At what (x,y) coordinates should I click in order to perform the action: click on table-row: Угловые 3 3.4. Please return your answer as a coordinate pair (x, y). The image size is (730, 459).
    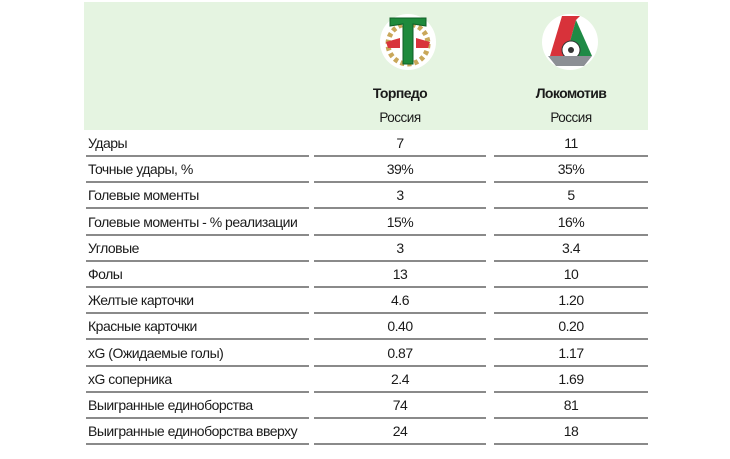
    Looking at the image, I should click on (366, 249).